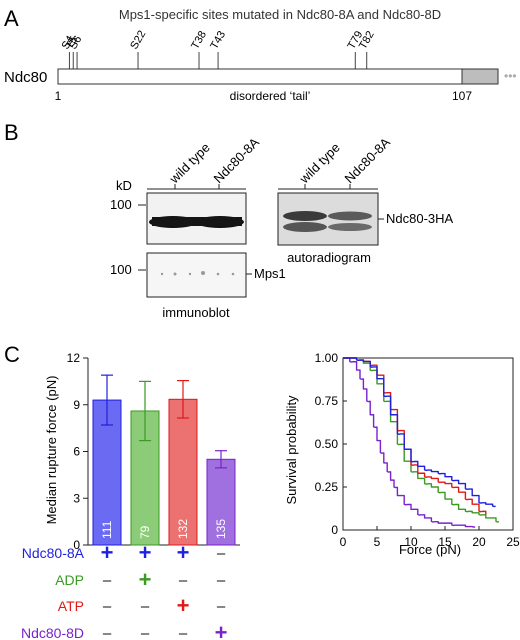  What do you see at coordinates (199, 40) in the screenshot?
I see `site-label-t38: T38` at bounding box center [199, 40].